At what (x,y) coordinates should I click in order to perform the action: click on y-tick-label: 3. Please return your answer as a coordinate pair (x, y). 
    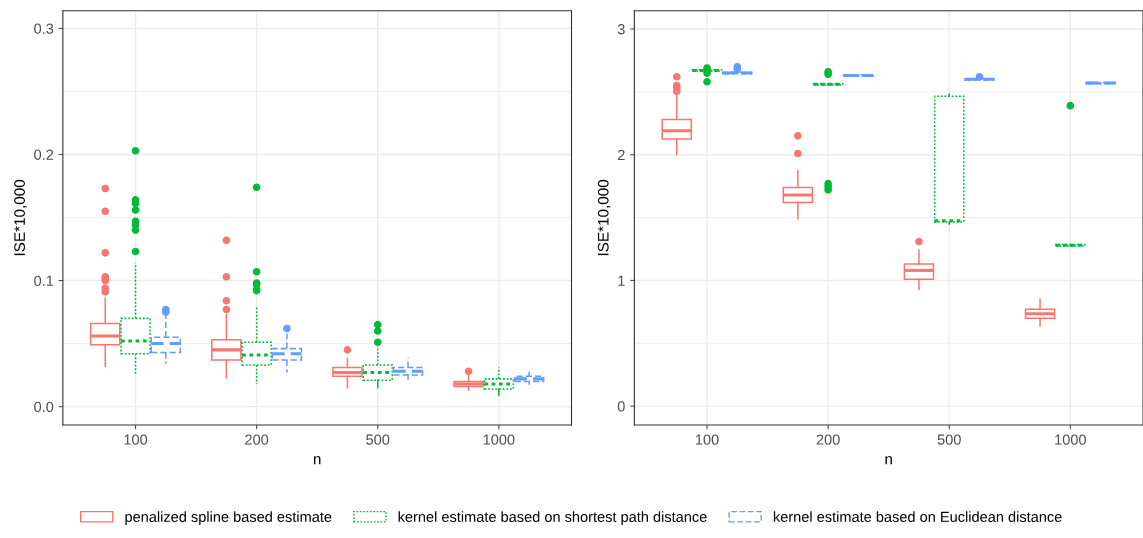
    Looking at the image, I should click on (621, 29).